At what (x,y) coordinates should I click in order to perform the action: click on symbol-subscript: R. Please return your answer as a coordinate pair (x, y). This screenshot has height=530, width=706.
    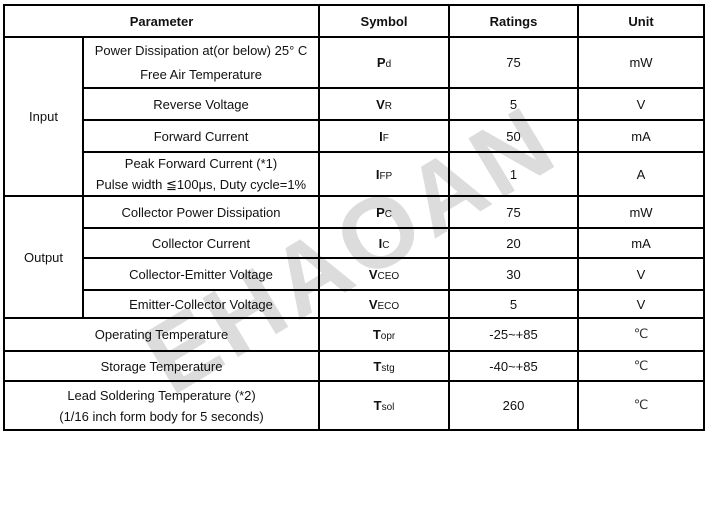
    Looking at the image, I should click on (388, 106).